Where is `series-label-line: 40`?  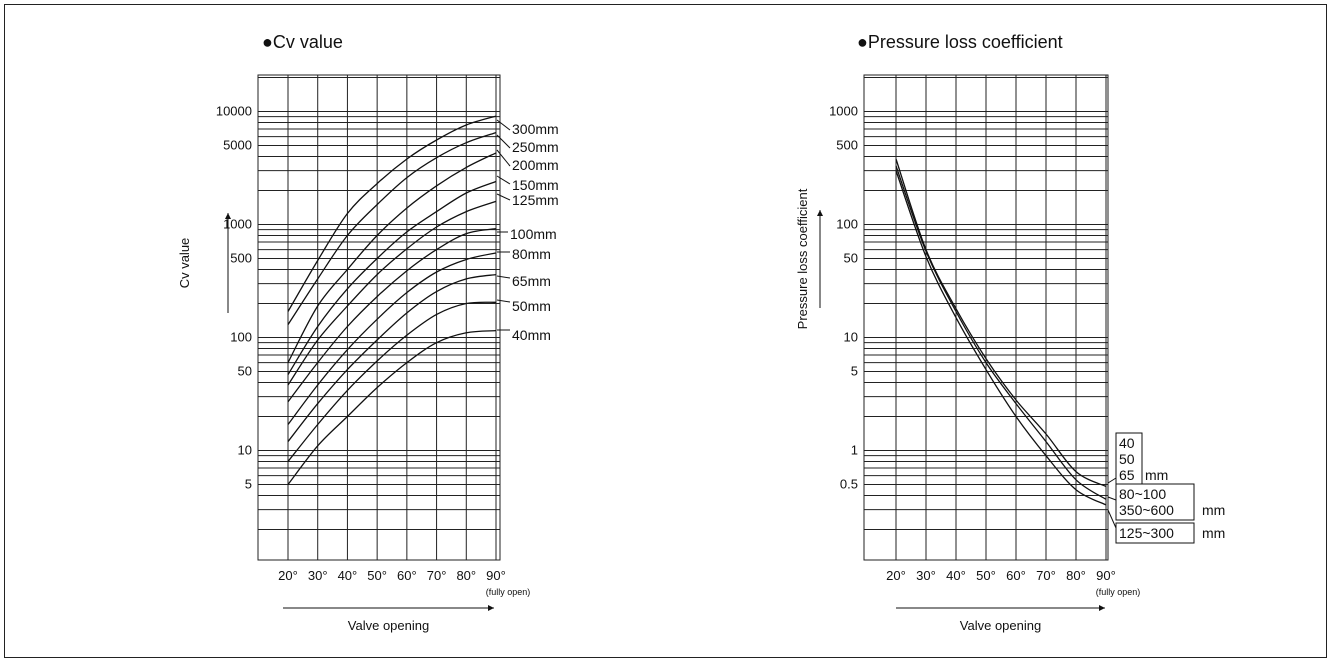
series-label-line: 40 is located at coordinates (1127, 443).